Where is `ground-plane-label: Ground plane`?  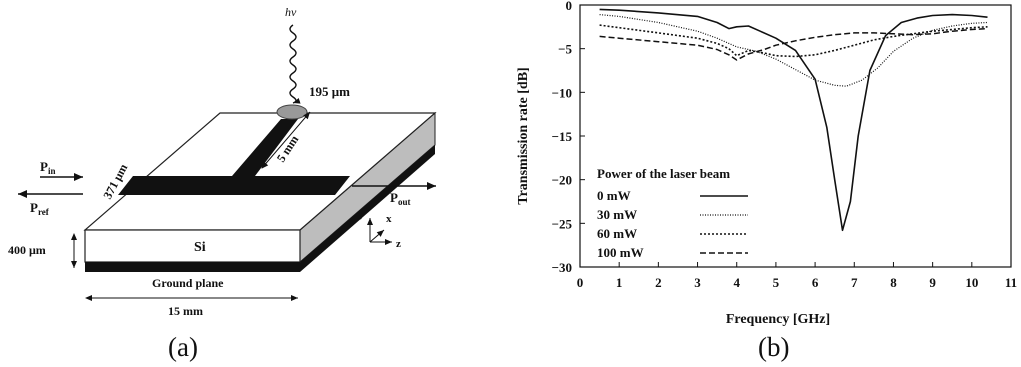
ground-plane-label: Ground plane is located at coordinates (188, 283).